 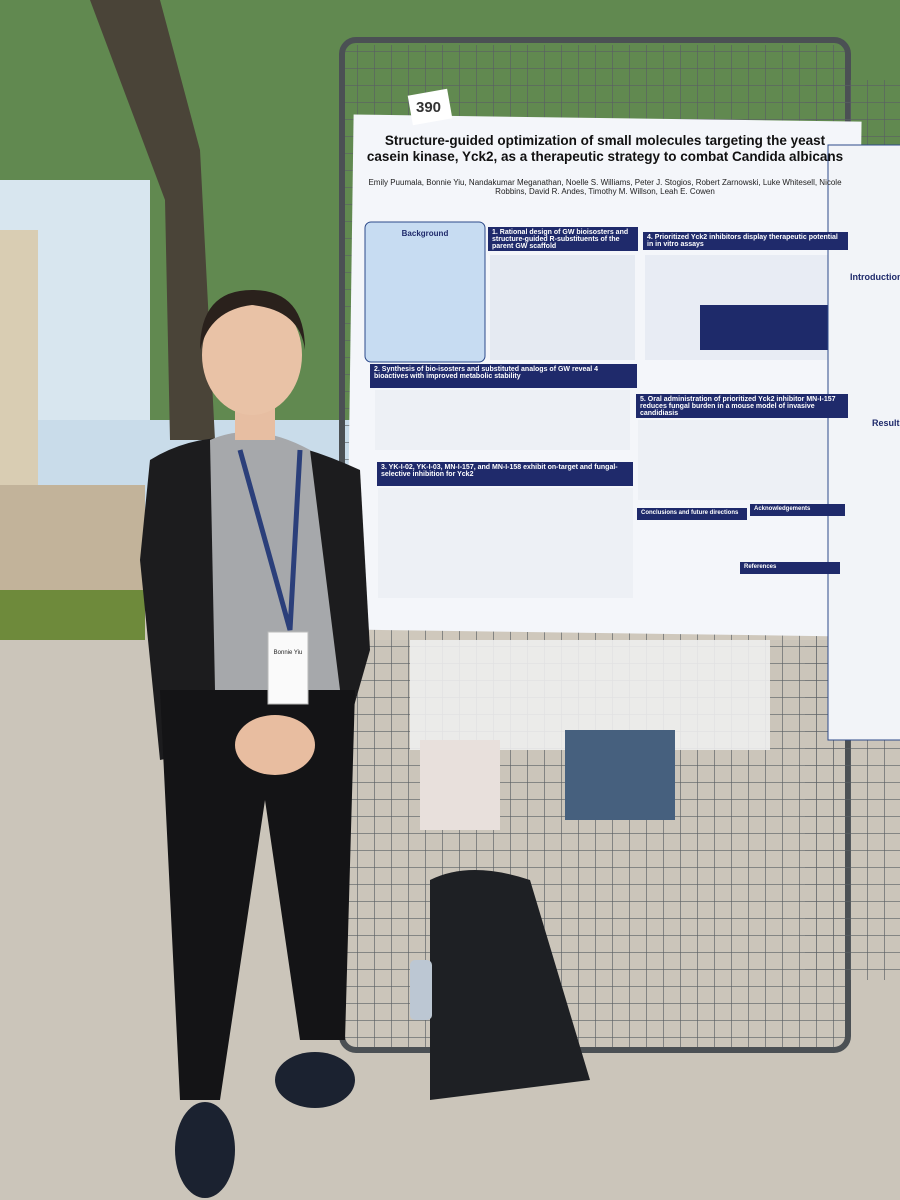 What do you see at coordinates (421, 990) in the screenshot?
I see `bottle` at bounding box center [421, 990].